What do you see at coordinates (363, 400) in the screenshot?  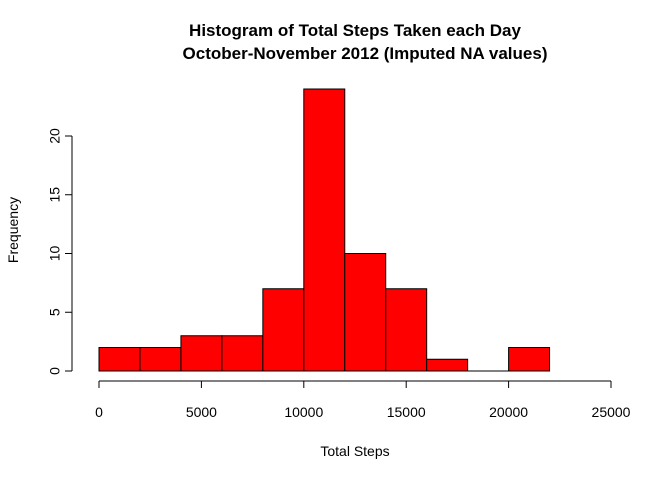 I see `x-axis: 0 5000 10000 15000 20000 25000` at bounding box center [363, 400].